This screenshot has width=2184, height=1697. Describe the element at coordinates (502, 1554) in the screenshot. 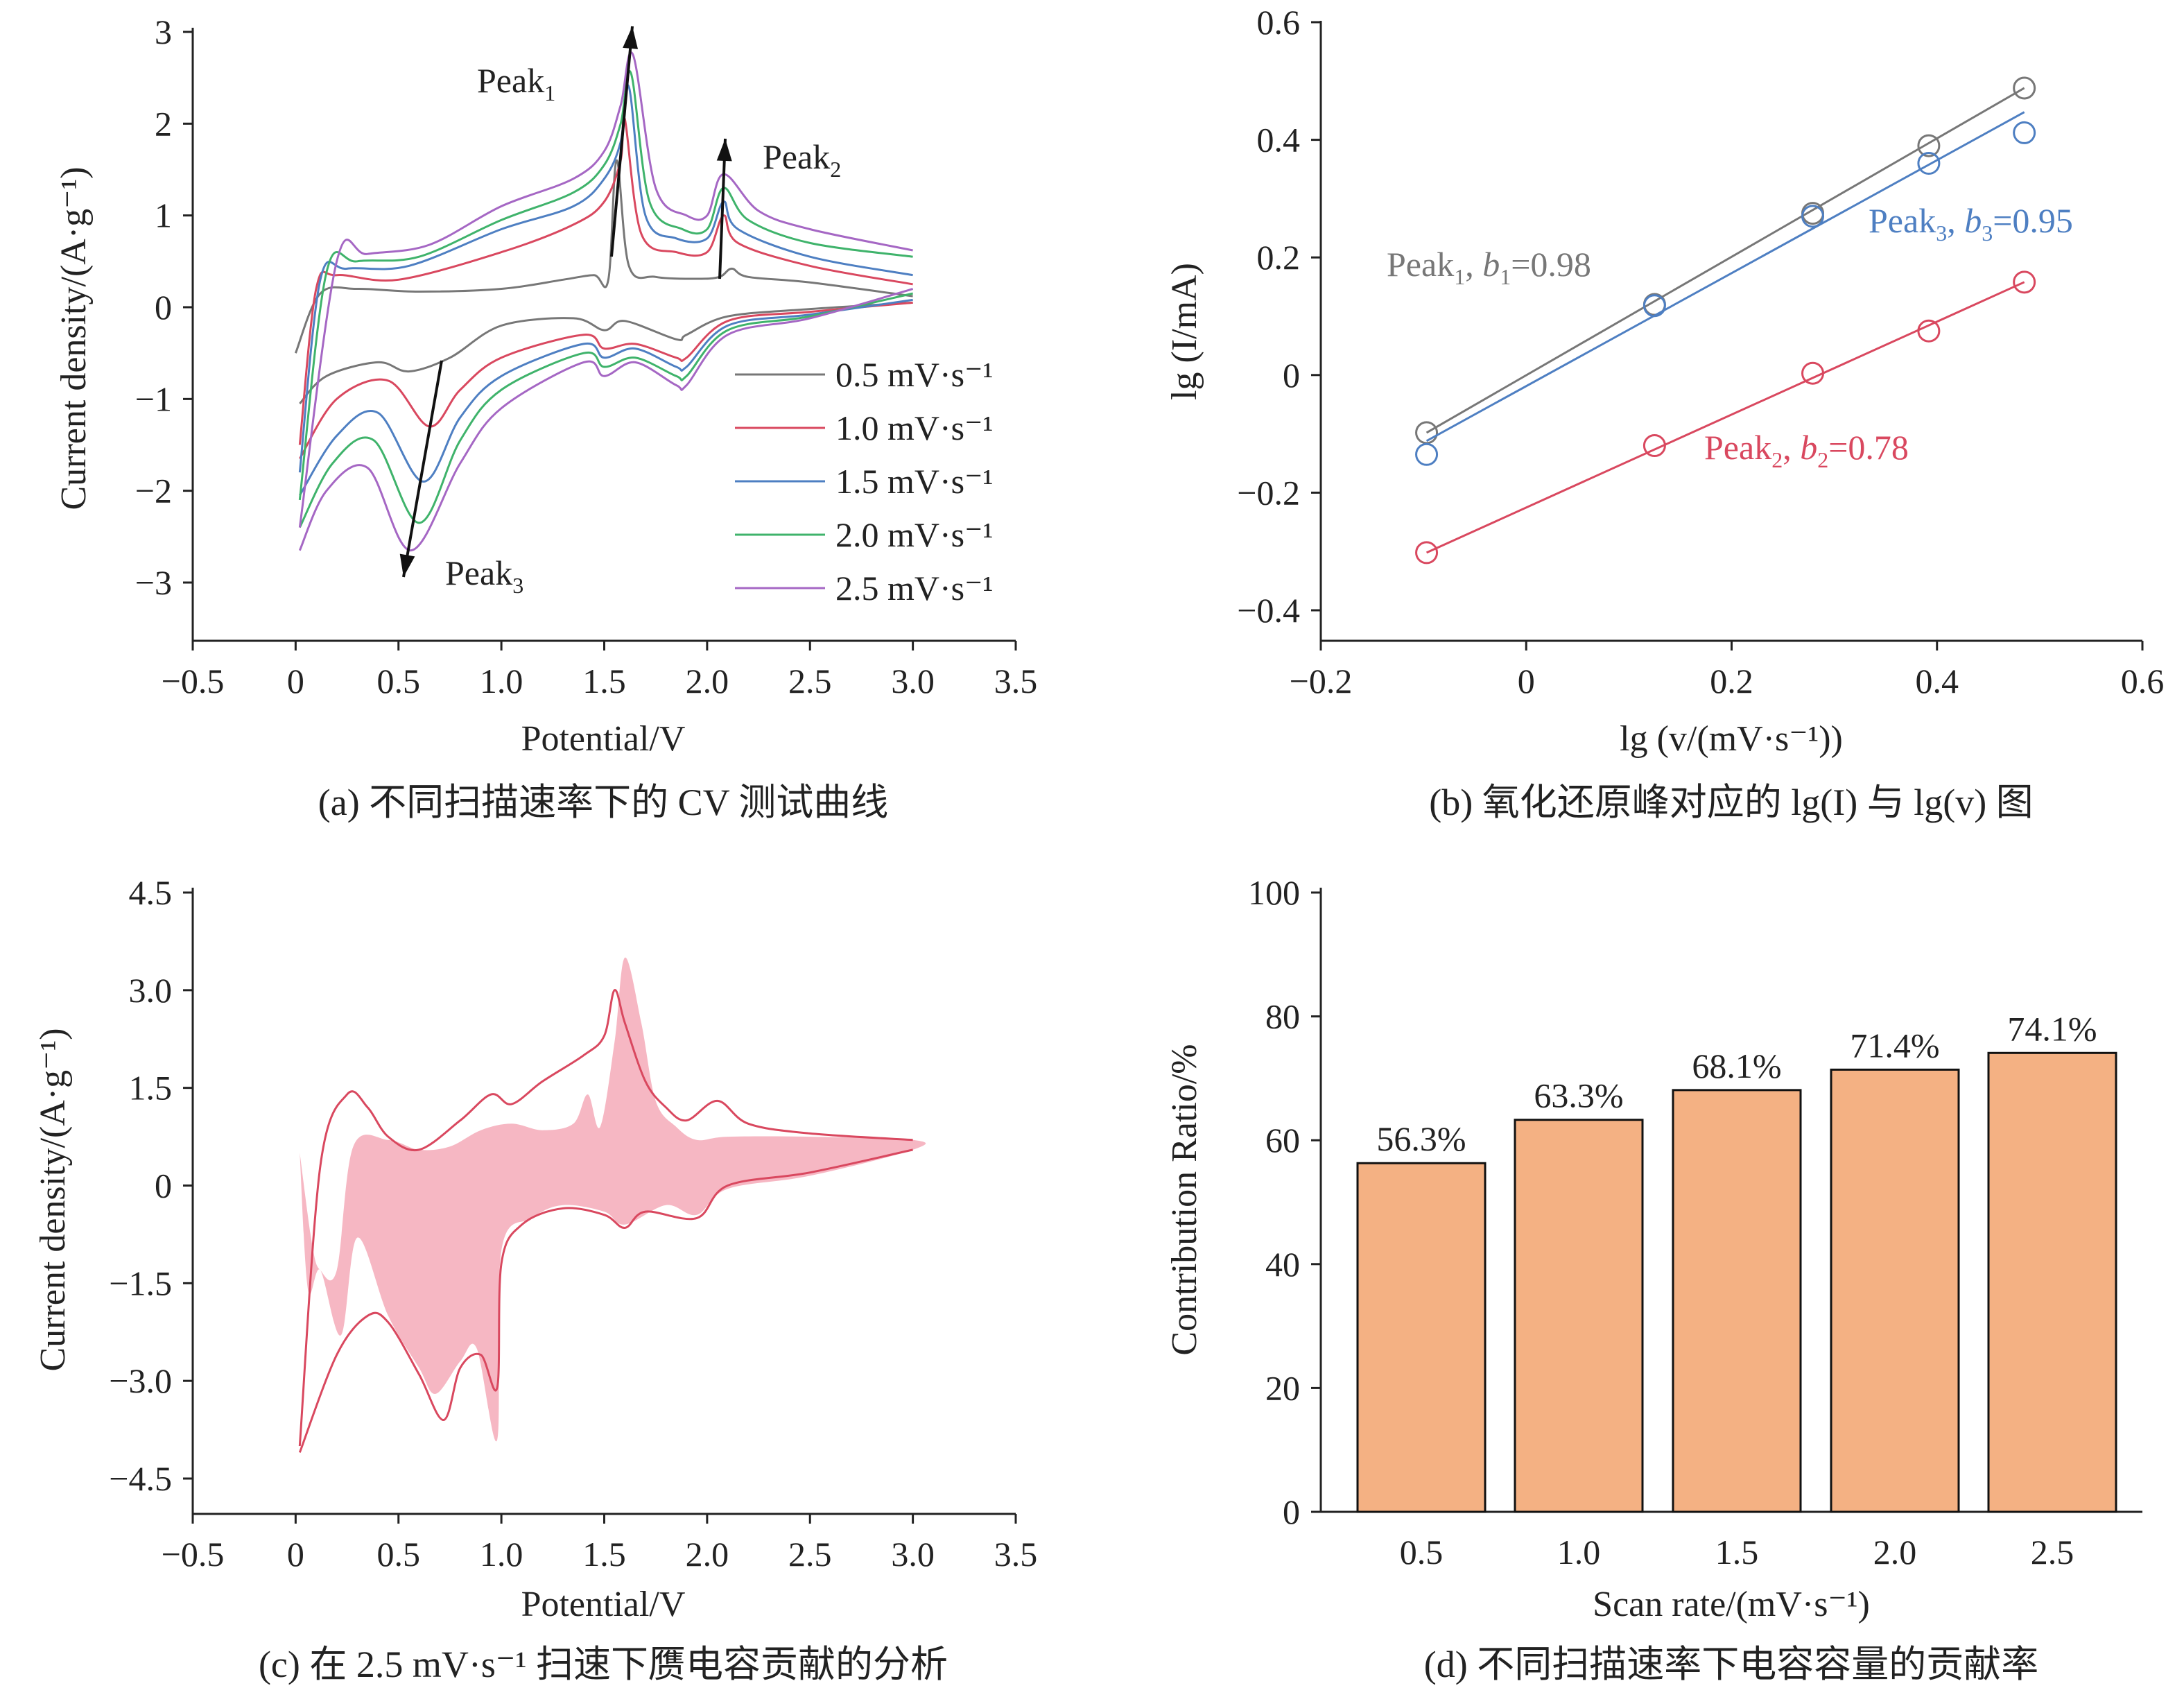

I see `c-x-tick-label: 1.0` at that location.